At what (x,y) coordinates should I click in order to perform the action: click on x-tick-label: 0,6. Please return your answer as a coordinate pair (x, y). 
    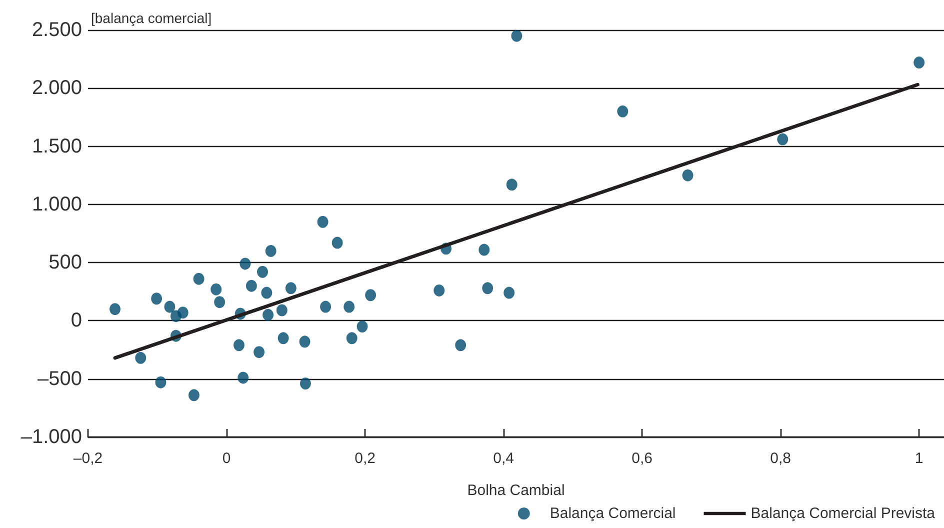
    Looking at the image, I should click on (642, 458).